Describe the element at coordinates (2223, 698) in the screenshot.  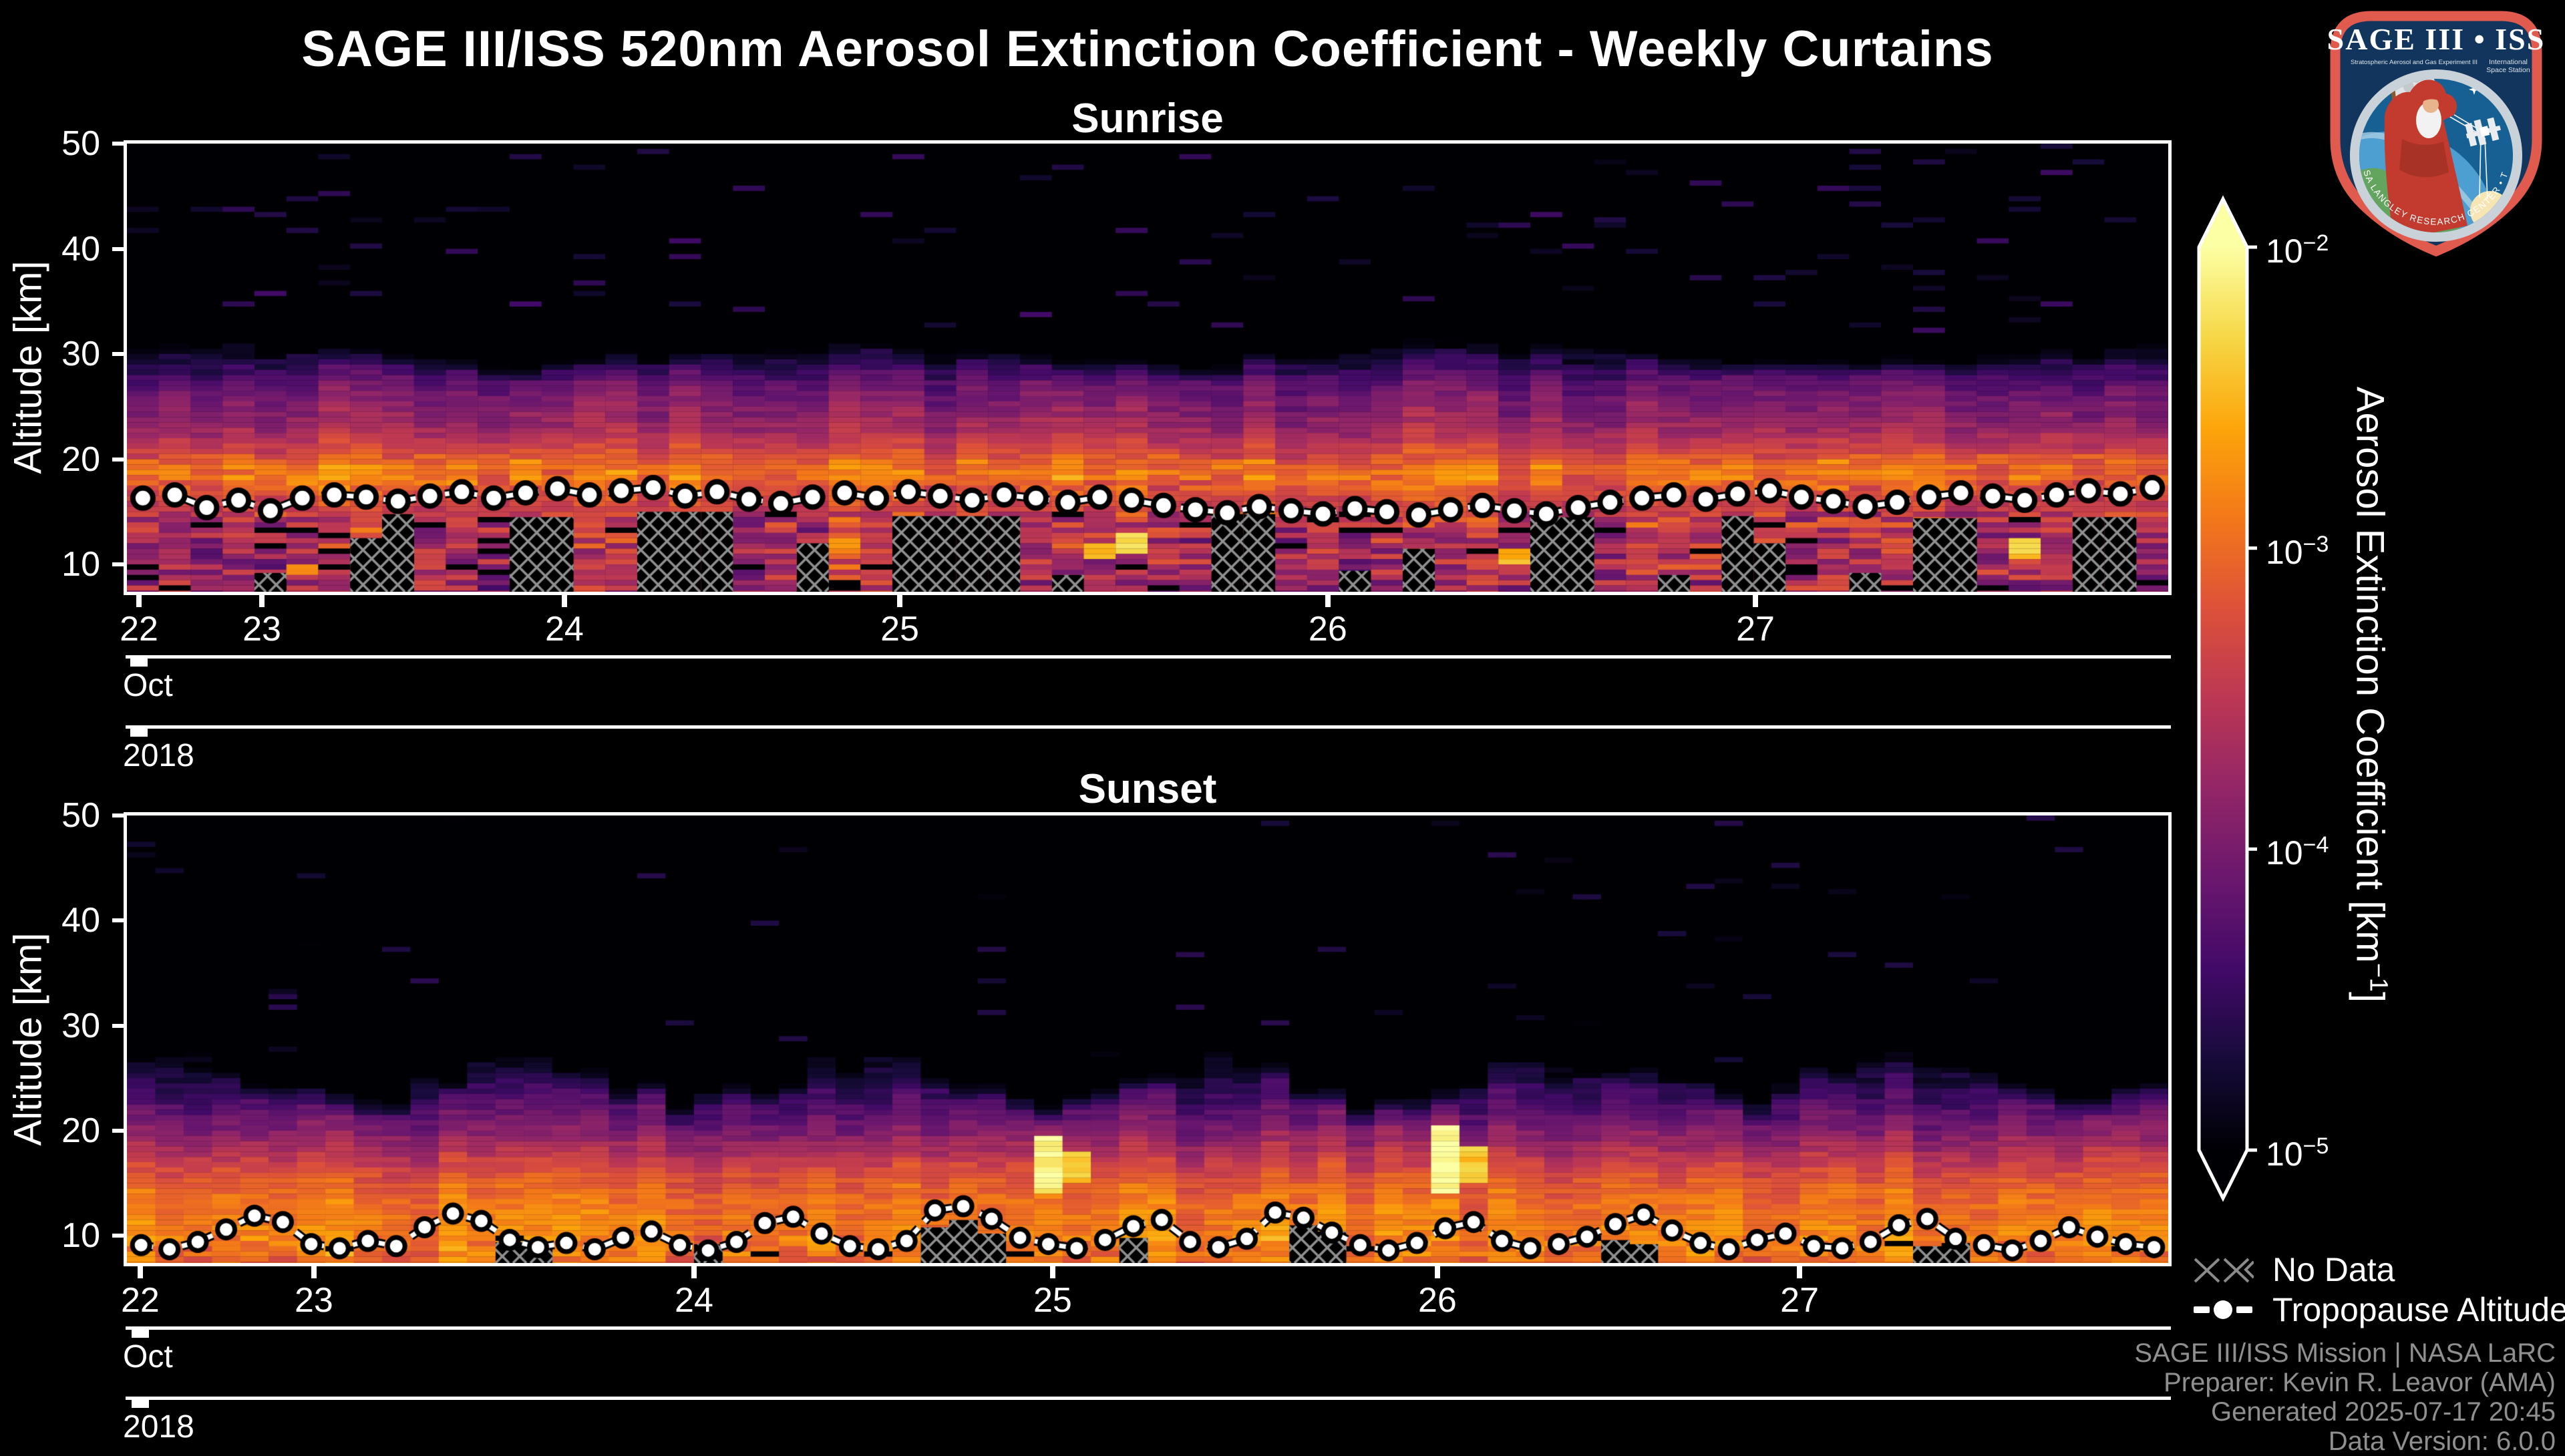
I see `colorbar-gradient-bar` at that location.